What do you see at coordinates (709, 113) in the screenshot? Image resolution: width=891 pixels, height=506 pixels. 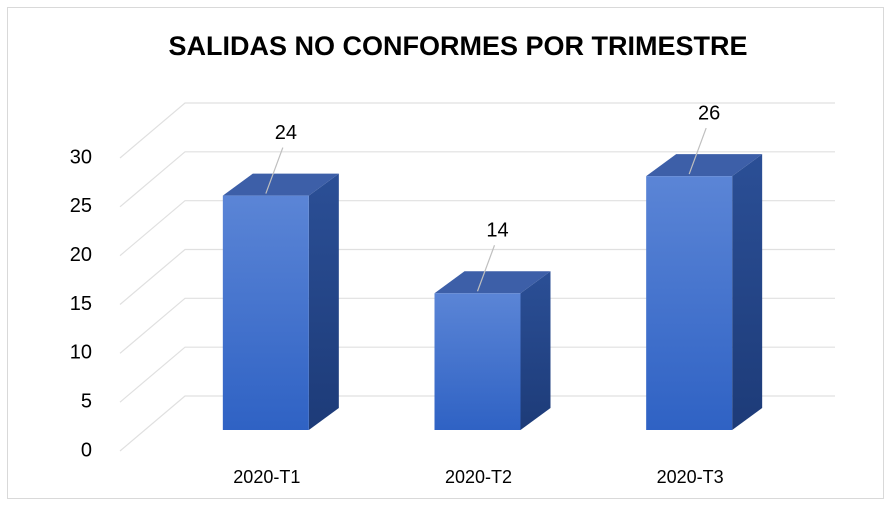 I see `data-label: 26` at bounding box center [709, 113].